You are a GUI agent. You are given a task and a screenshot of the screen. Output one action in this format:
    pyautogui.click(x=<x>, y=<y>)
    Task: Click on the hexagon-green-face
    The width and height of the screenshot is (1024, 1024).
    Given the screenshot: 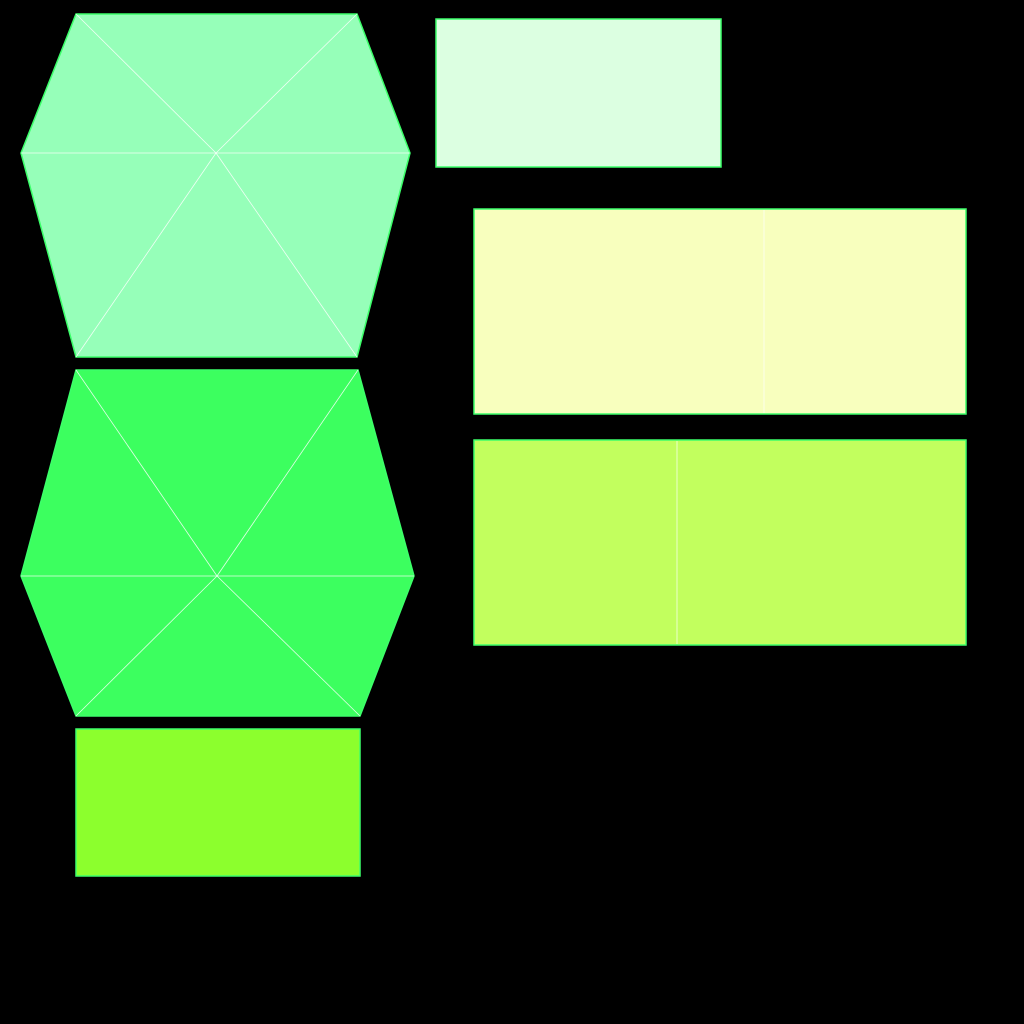 What is the action you would take?
    pyautogui.click(x=217, y=543)
    